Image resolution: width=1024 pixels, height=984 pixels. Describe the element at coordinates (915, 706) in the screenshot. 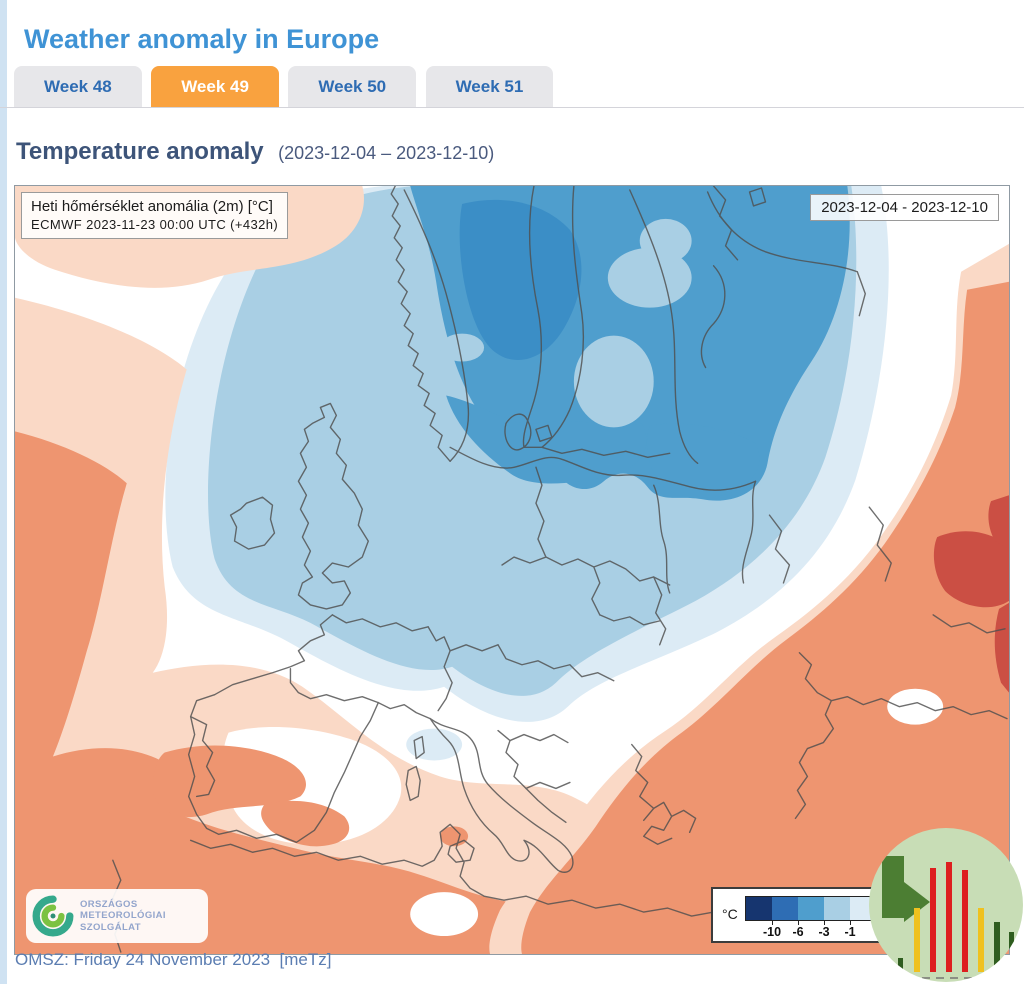

I see `neutral-pocket-anatolia` at that location.